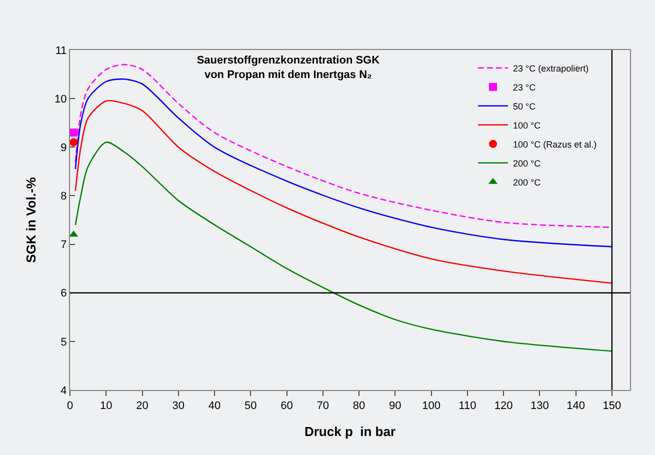 This screenshot has height=455, width=655. I want to click on x-tick-label: 140, so click(575, 406).